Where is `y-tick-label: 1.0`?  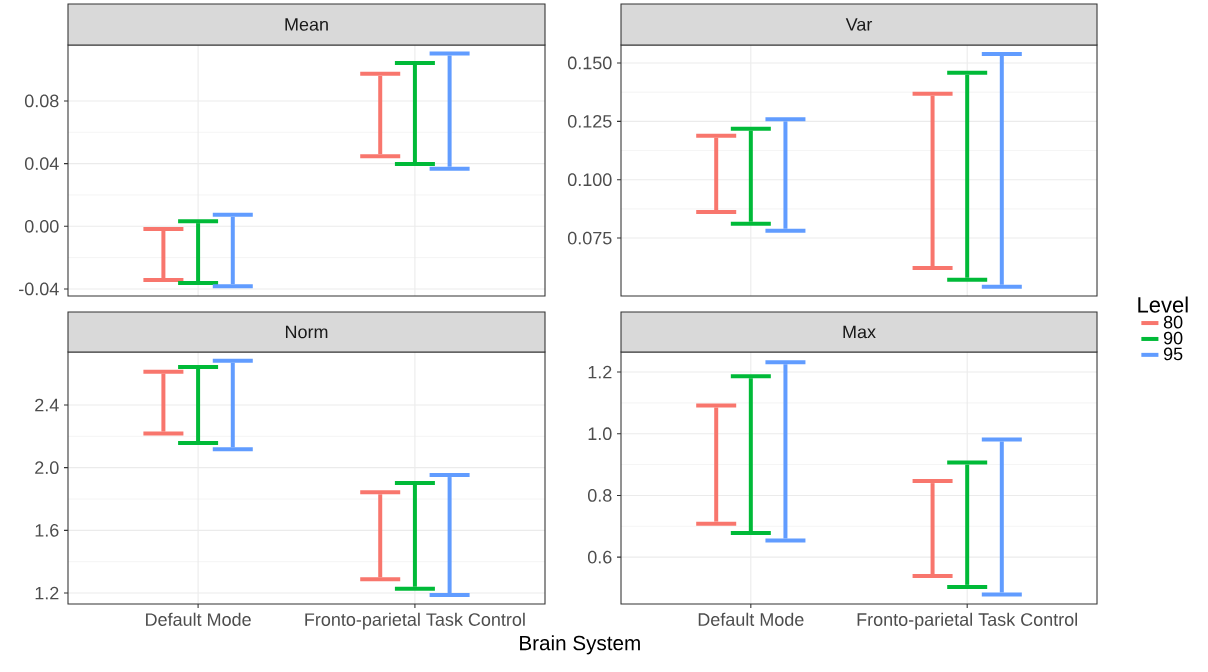 y-tick-label: 1.0 is located at coordinates (600, 434).